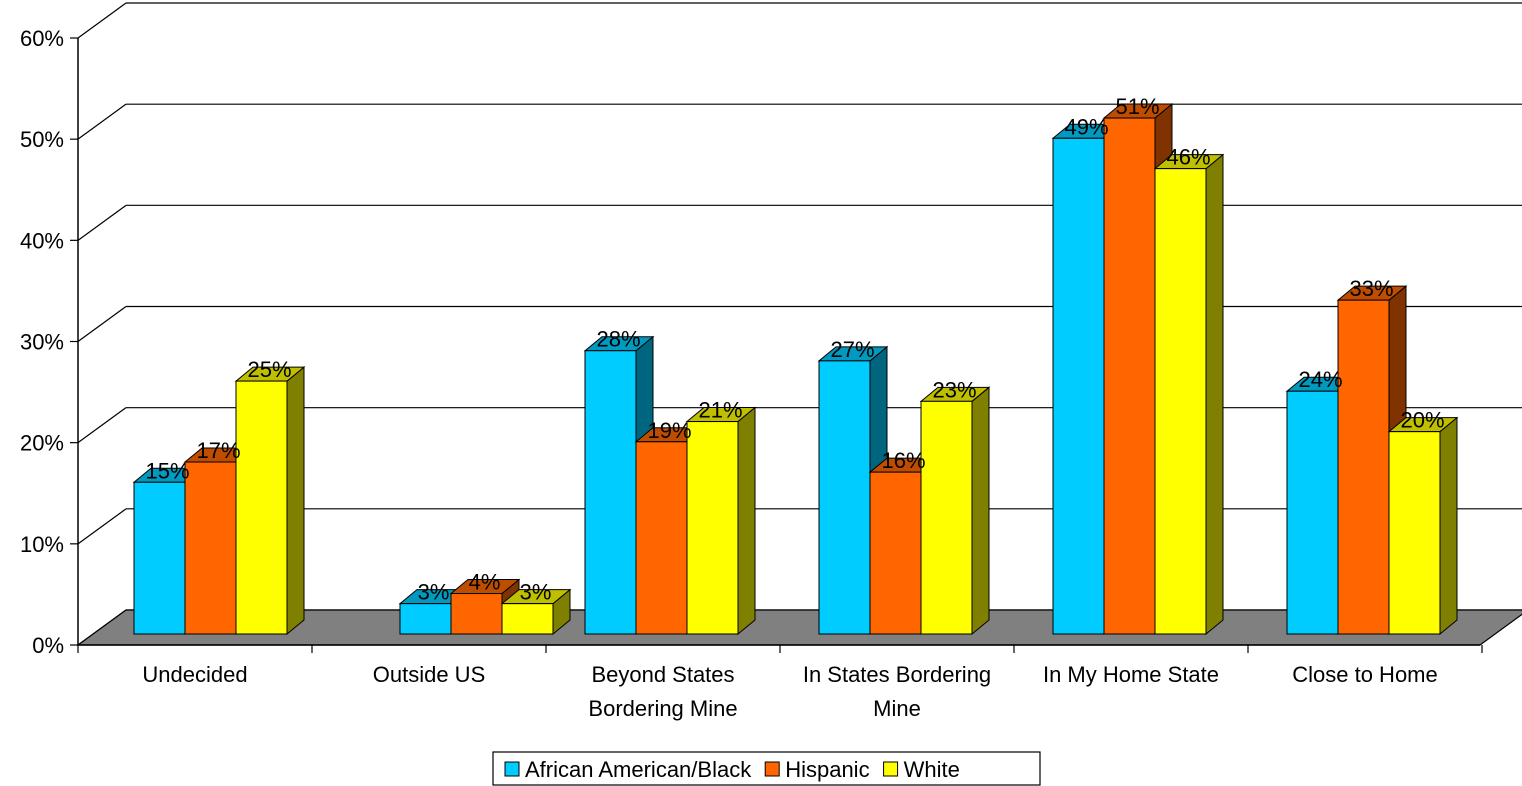 The height and width of the screenshot is (786, 1522). What do you see at coordinates (269, 369) in the screenshot?
I see `data-label: 25%` at bounding box center [269, 369].